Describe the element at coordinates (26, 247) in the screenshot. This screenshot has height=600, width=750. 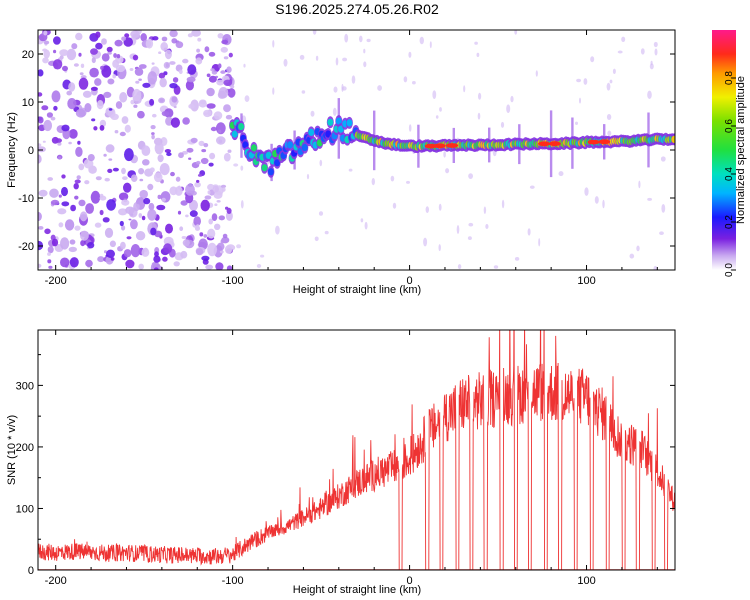
I see `spectrogram-ytick-label: -20` at that location.